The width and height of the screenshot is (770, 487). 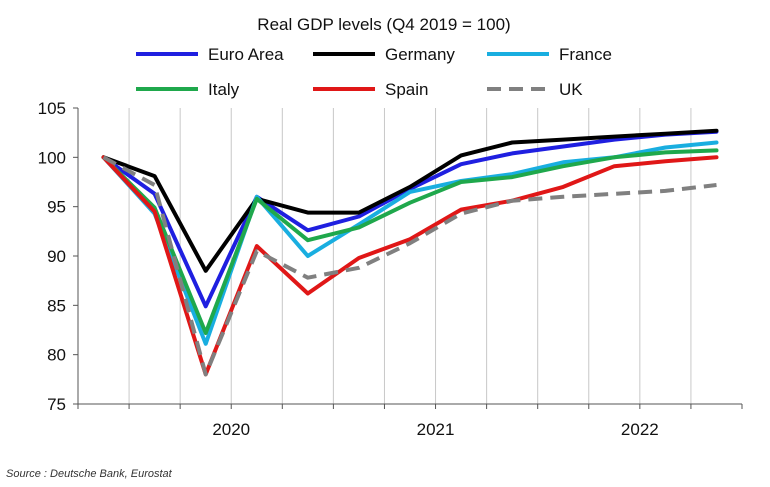 I want to click on y-tick-label: 90, so click(x=56, y=256).